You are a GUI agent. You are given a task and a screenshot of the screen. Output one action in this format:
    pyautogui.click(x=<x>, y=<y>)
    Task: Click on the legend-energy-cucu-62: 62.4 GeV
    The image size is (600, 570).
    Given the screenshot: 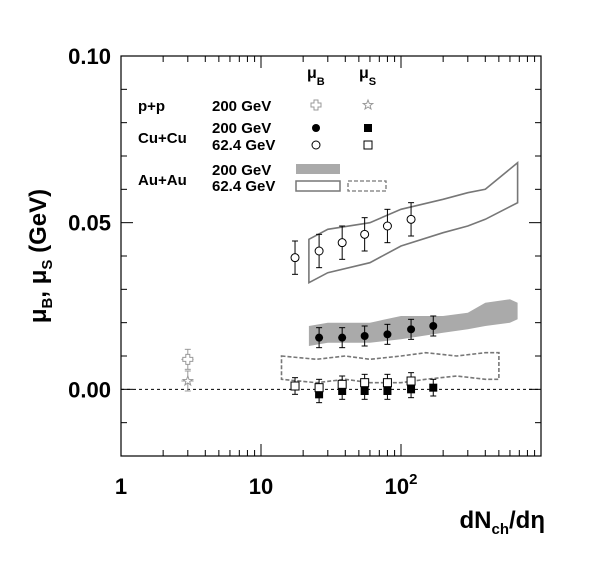 What is the action you would take?
    pyautogui.click(x=243, y=145)
    